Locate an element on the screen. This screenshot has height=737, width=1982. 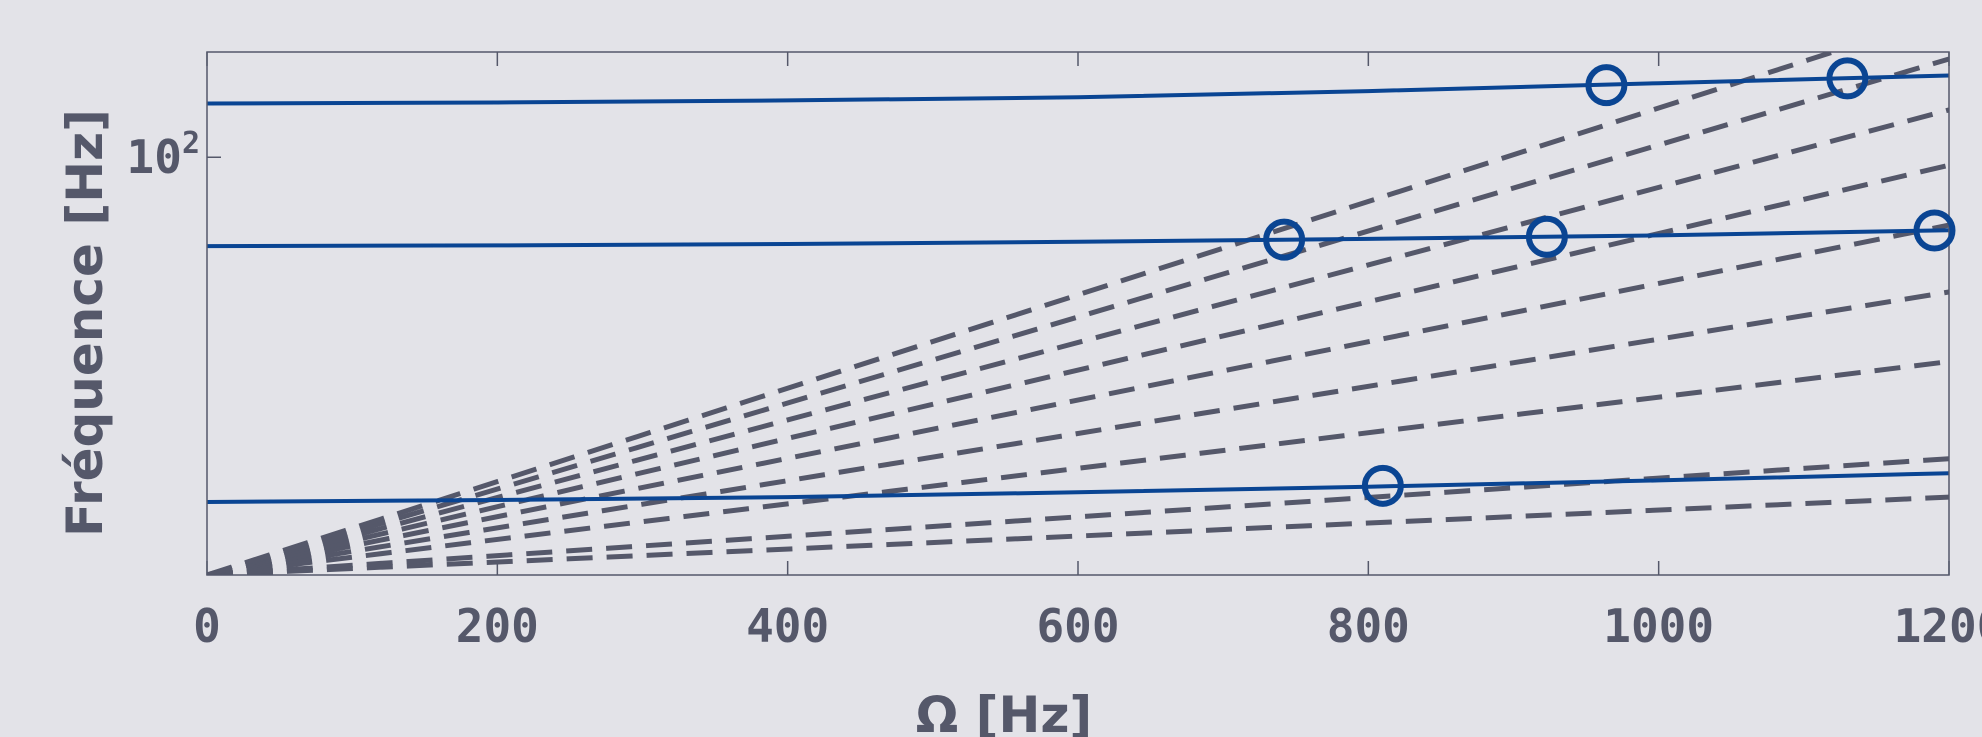
x-tick-label-400: 400 is located at coordinates (787, 626).